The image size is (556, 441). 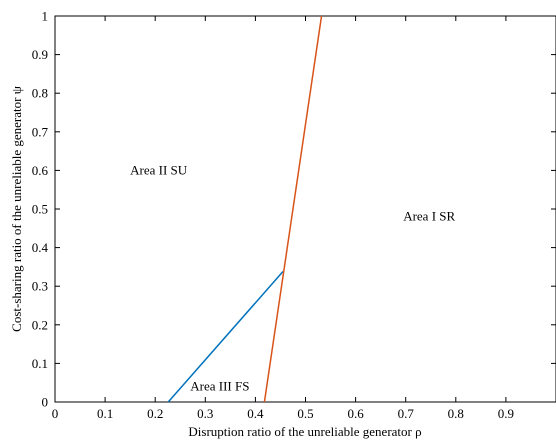 What do you see at coordinates (155, 413) in the screenshot?
I see `x-tick-label: 0.2` at bounding box center [155, 413].